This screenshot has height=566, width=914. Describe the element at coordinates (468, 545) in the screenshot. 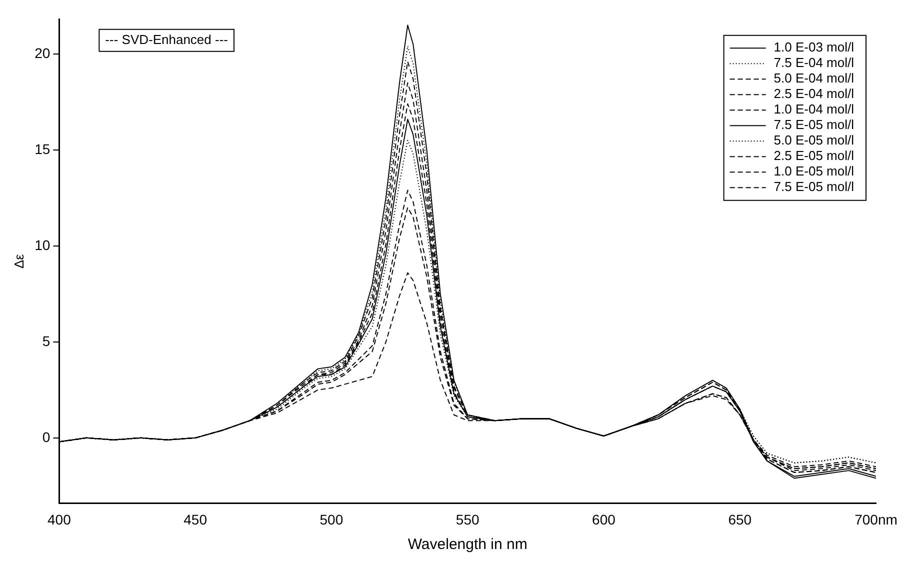

I see `x-axis-title: Wavelength in nm` at that location.